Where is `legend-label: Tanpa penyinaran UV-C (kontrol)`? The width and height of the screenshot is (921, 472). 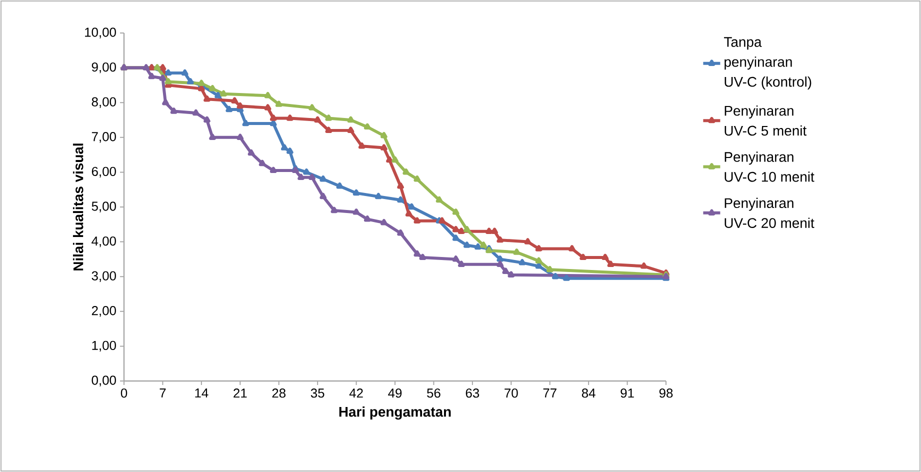
legend-label: Tanpa penyinaran UV-C (kontrol) is located at coordinates (768, 63).